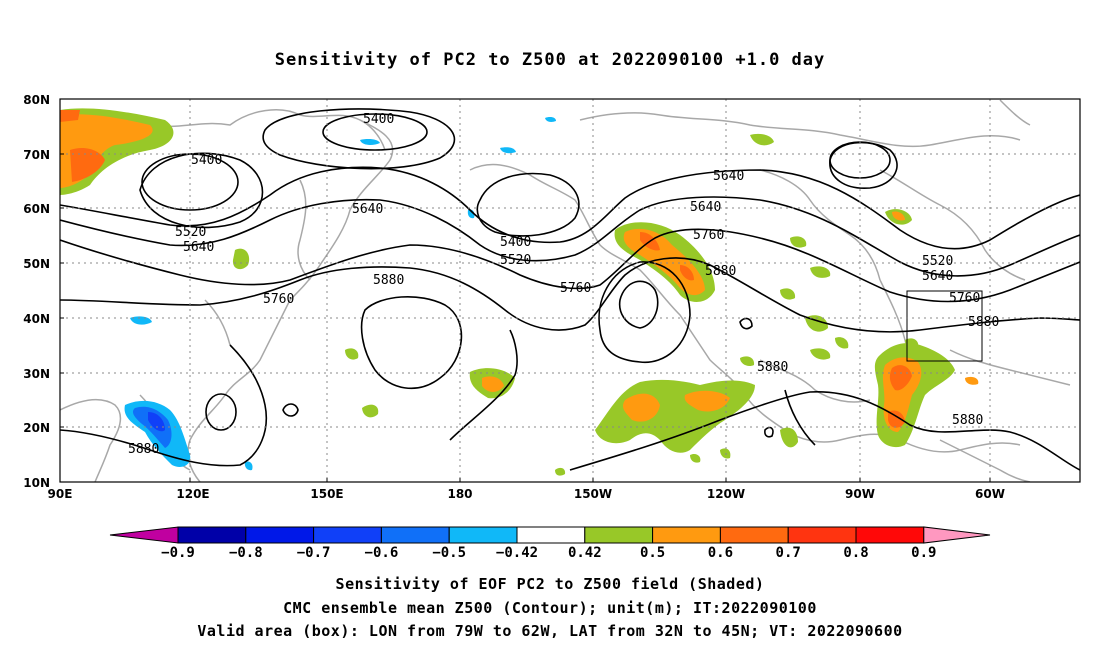 The image size is (1100, 650). Describe the element at coordinates (314, 553) in the screenshot. I see `colorbar-label: −0.7` at that location.